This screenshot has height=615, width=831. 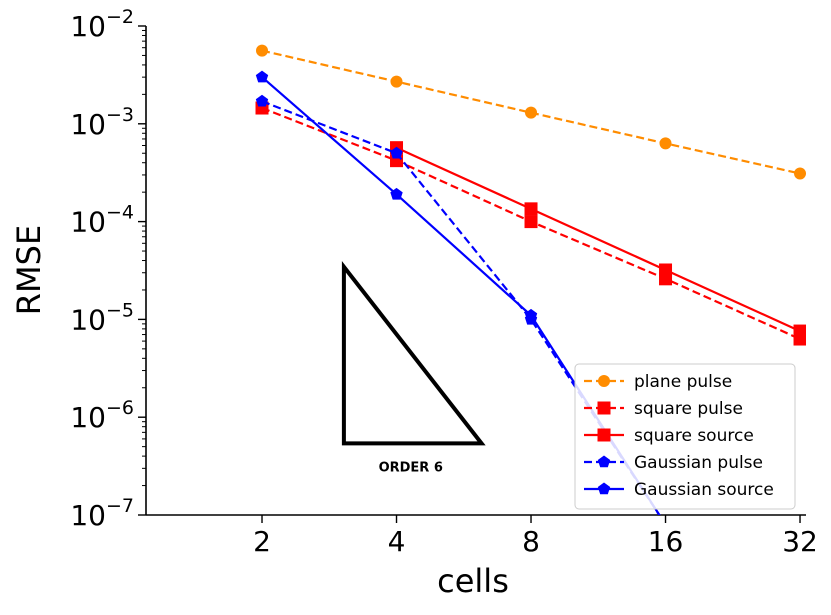 What do you see at coordinates (262, 541) in the screenshot?
I see `x-tick-label: 2` at bounding box center [262, 541].